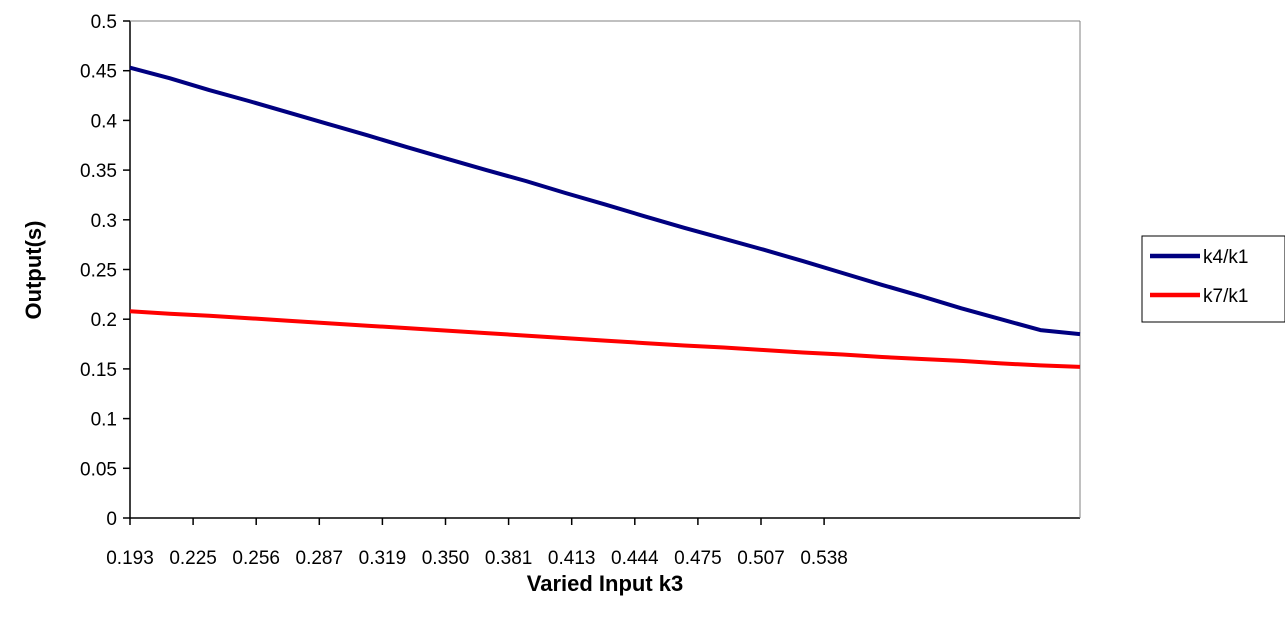 The width and height of the screenshot is (1285, 628). I want to click on y-tick-label: 0.1, so click(104, 420).